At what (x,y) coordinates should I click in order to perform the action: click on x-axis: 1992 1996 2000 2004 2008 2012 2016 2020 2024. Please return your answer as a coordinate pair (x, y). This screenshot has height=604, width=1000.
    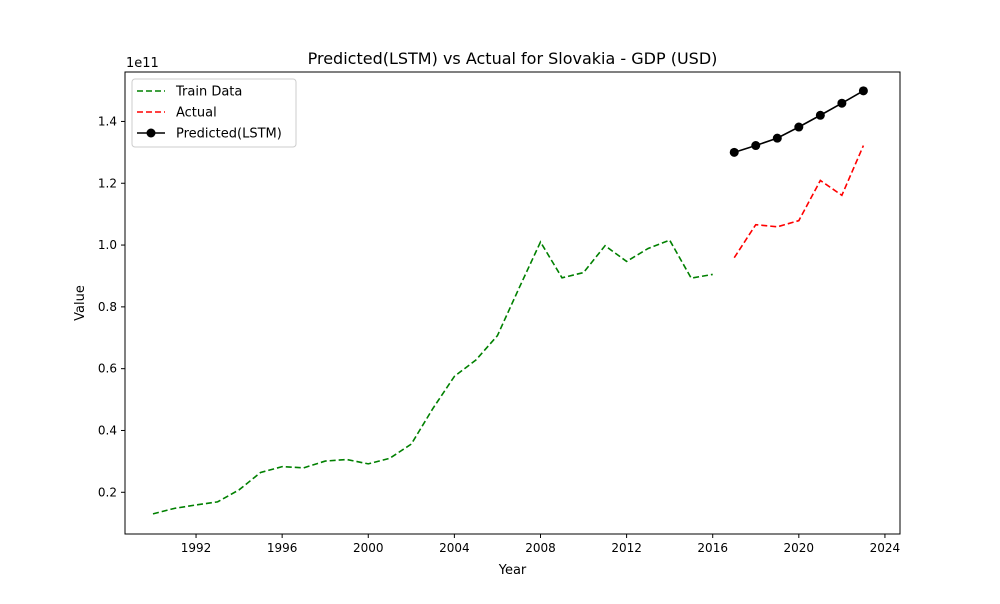
    Looking at the image, I should click on (540, 544).